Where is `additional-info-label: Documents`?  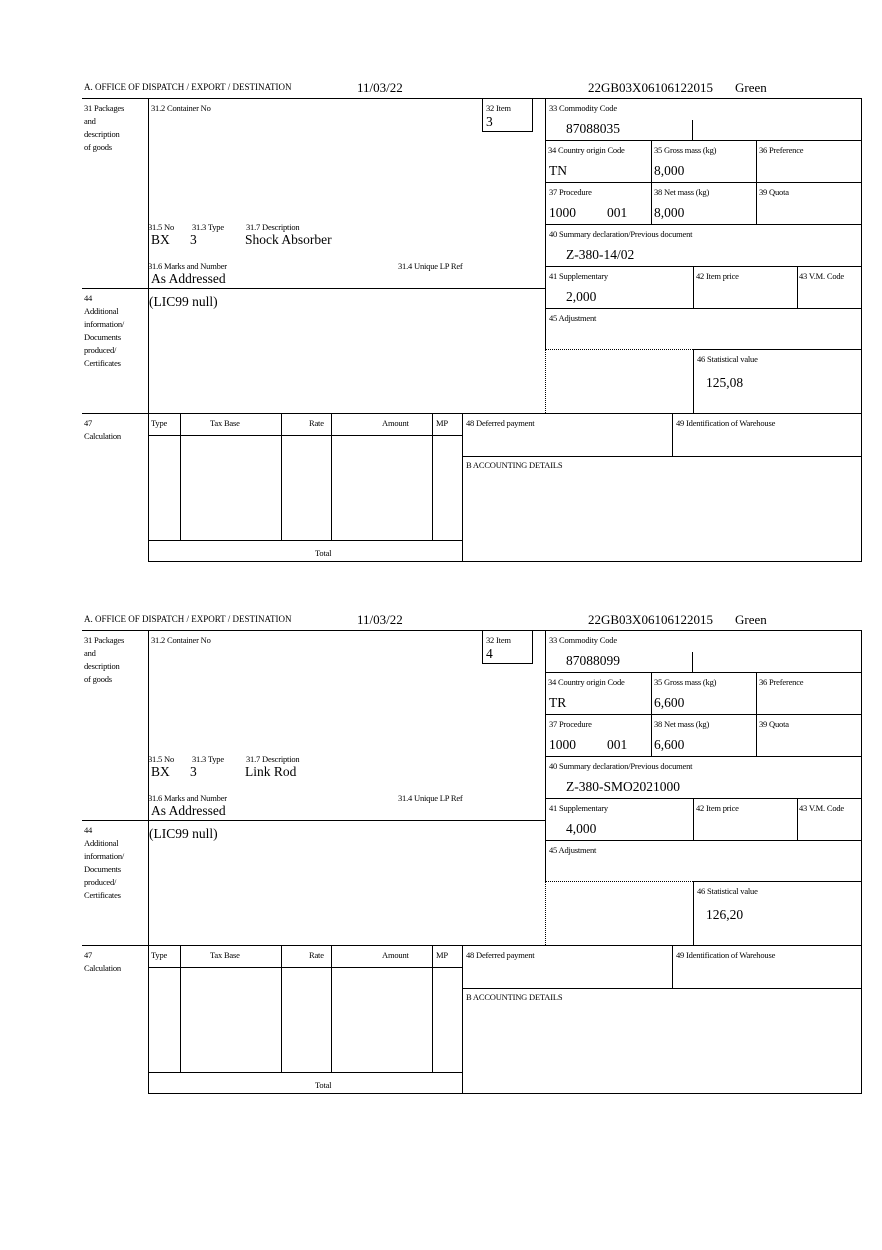
additional-info-label: Documents is located at coordinates (102, 869).